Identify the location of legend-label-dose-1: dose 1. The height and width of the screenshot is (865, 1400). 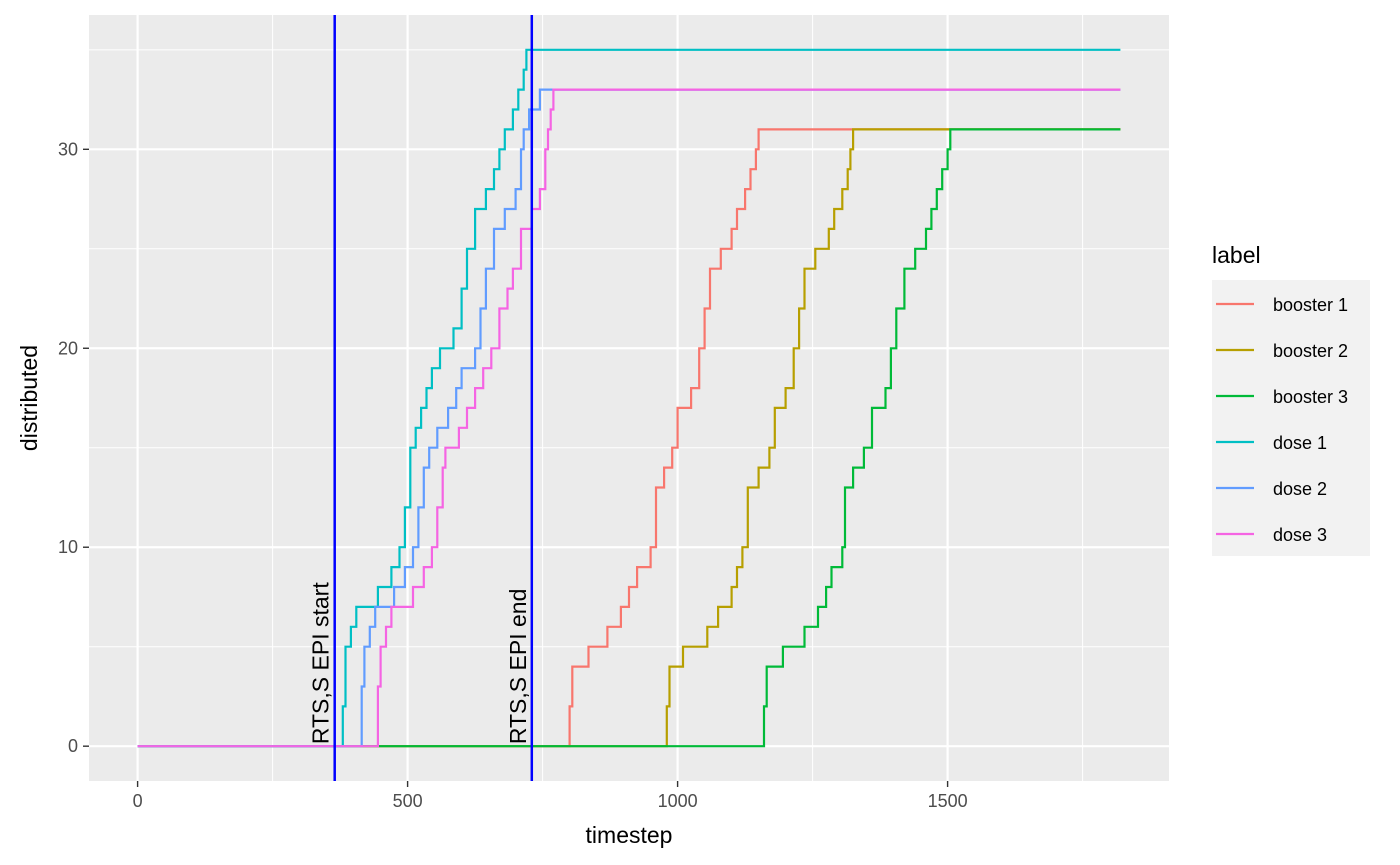
(1300, 443).